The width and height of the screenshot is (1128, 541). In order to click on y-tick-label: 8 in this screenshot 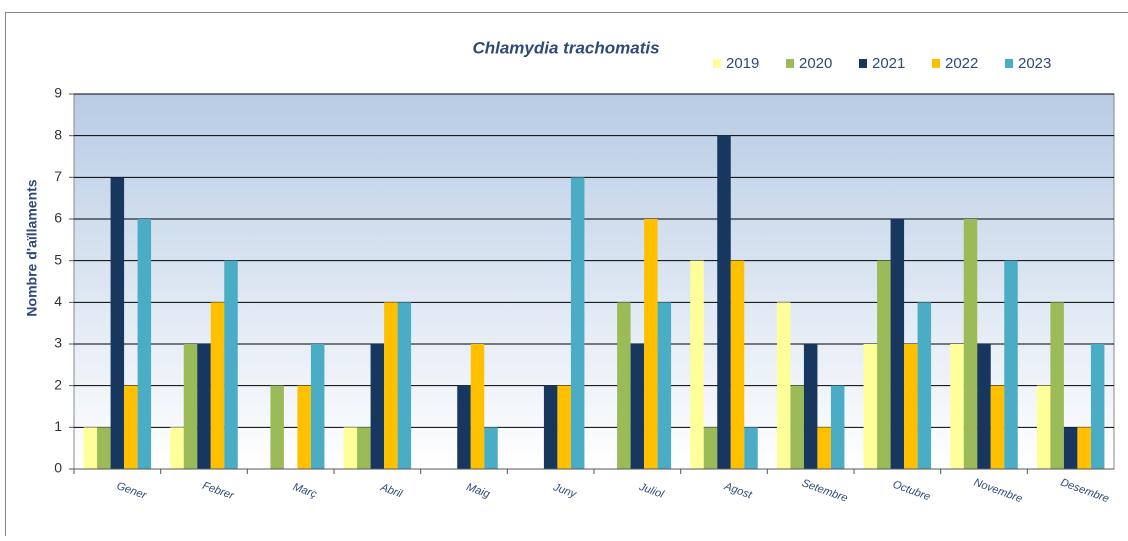, I will do `click(58, 134)`.